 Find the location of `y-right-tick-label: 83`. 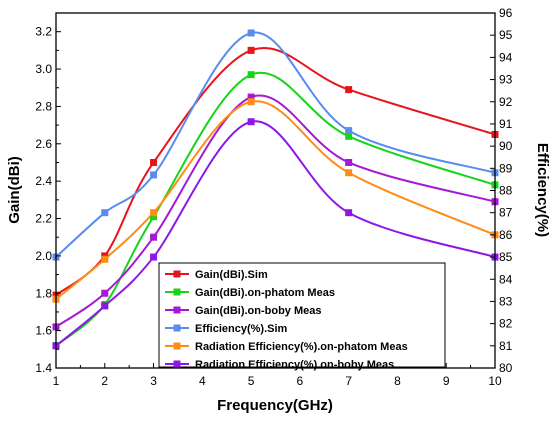

y-right-tick-label: 83 is located at coordinates (506, 301).